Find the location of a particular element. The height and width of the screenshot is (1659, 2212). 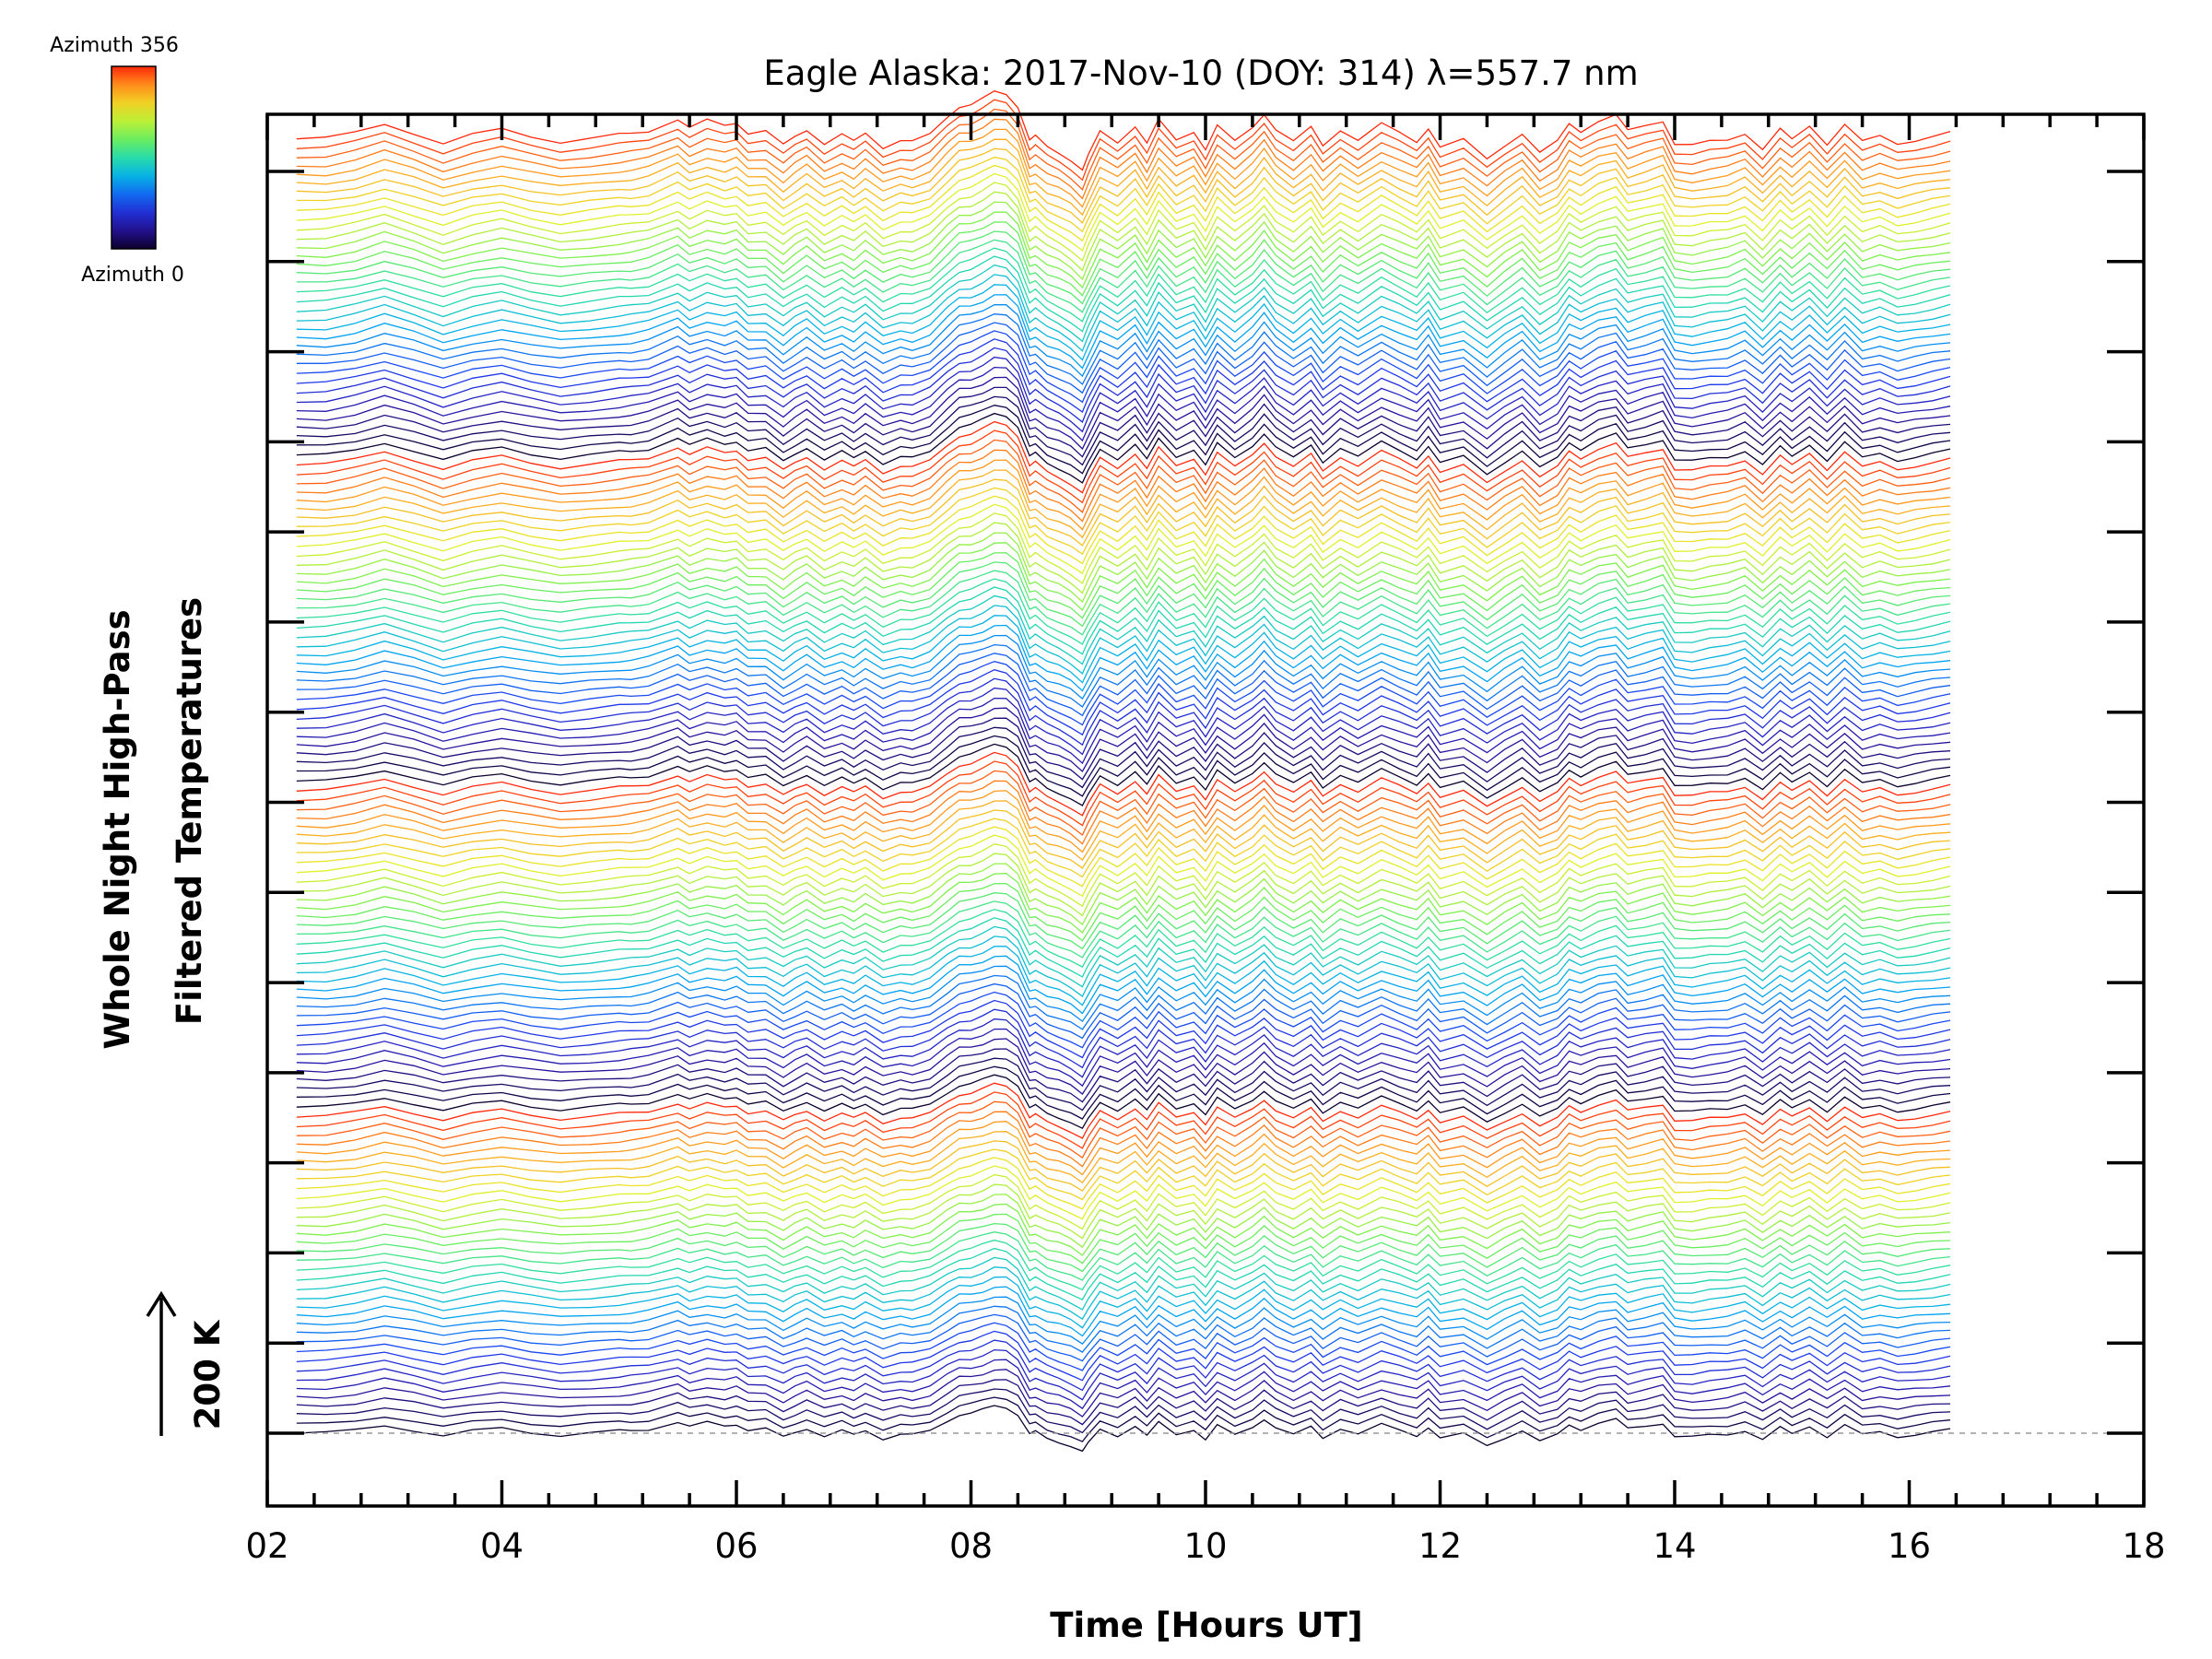

x-tick-label: 06 is located at coordinates (736, 1546).